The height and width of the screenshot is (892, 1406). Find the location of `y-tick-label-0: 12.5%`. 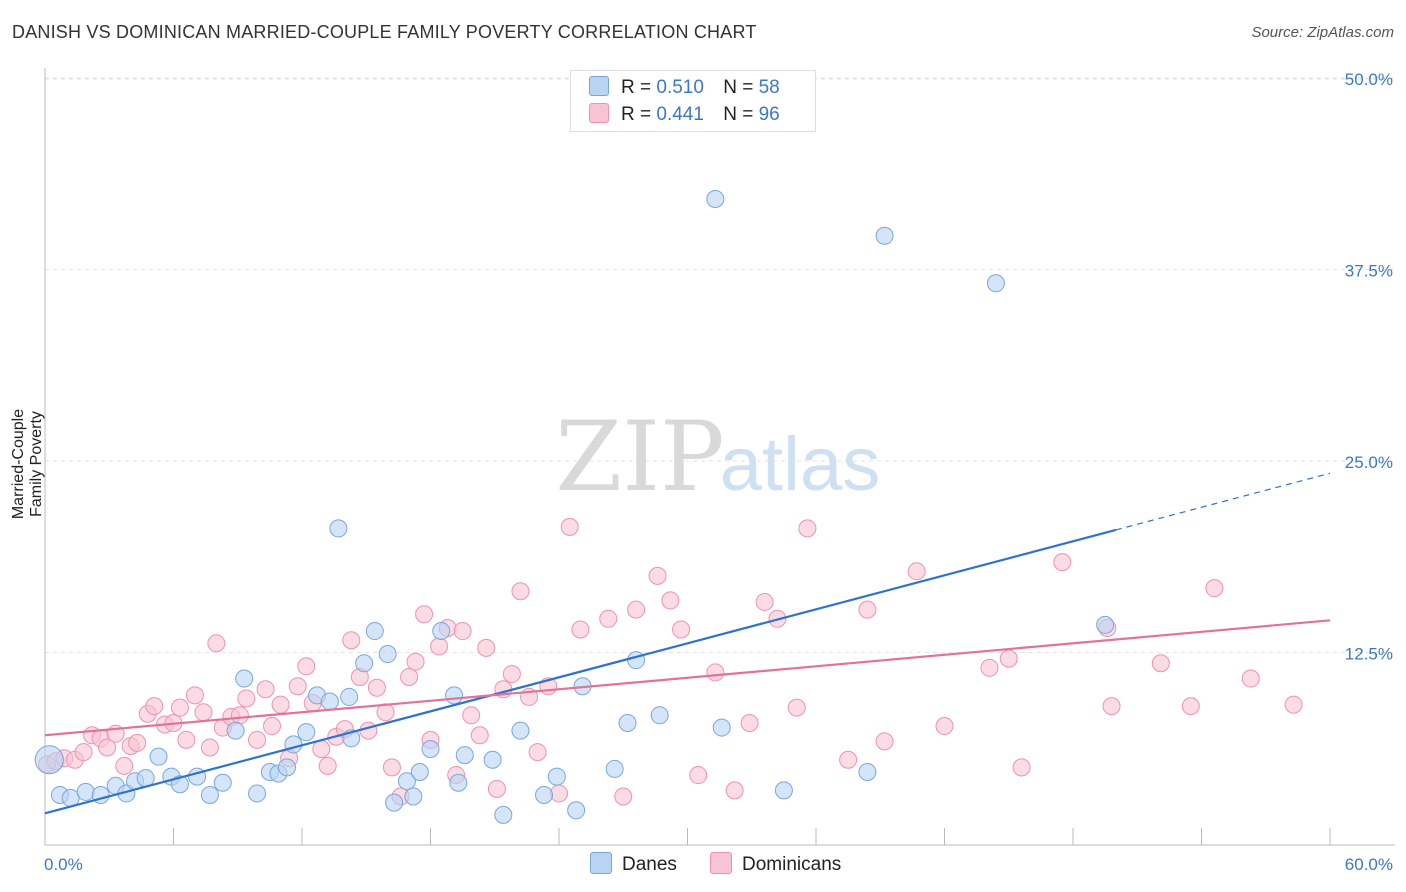

y-tick-label-0: 12.5% is located at coordinates (1369, 654).